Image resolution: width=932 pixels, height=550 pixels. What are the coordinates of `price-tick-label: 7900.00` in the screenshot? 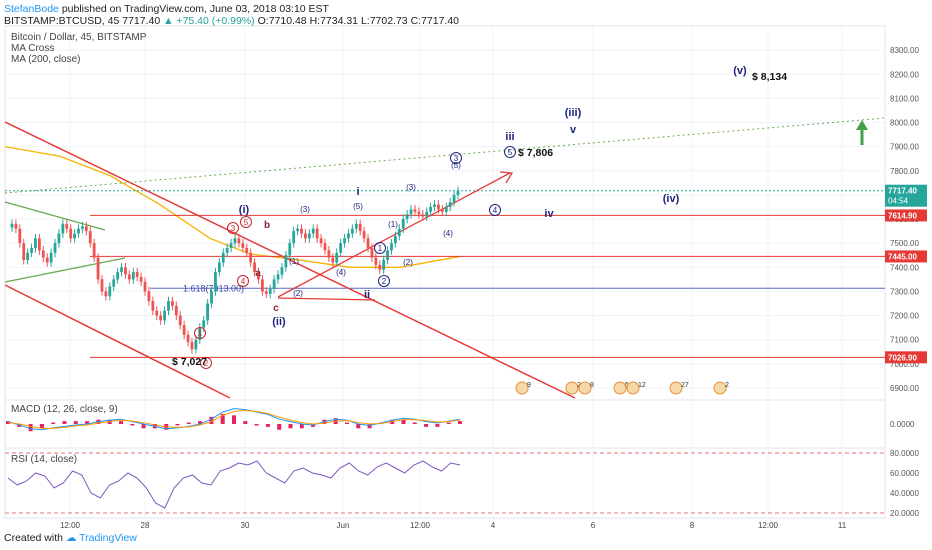 It's located at (904, 147).